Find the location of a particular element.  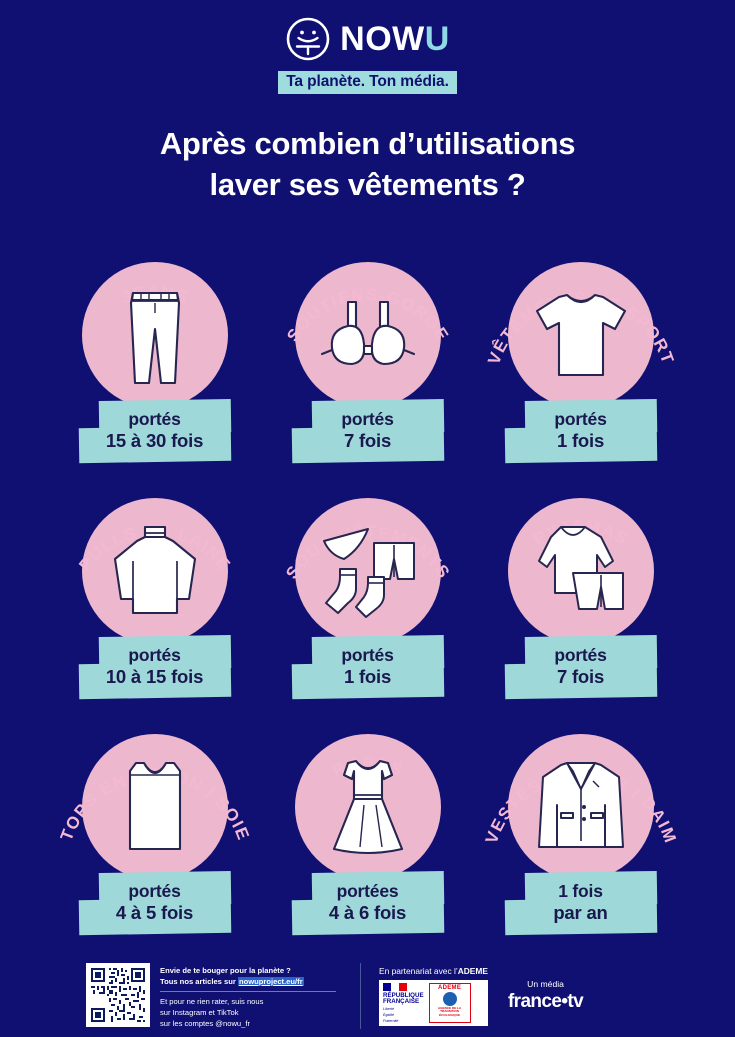

badge-arc-label: SOUTIENS-GORGE is located at coordinates (367, 315).